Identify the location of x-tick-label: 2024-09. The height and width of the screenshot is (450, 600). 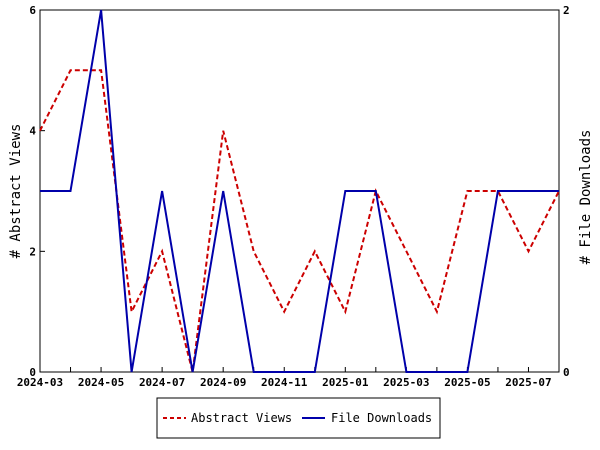
(223, 382).